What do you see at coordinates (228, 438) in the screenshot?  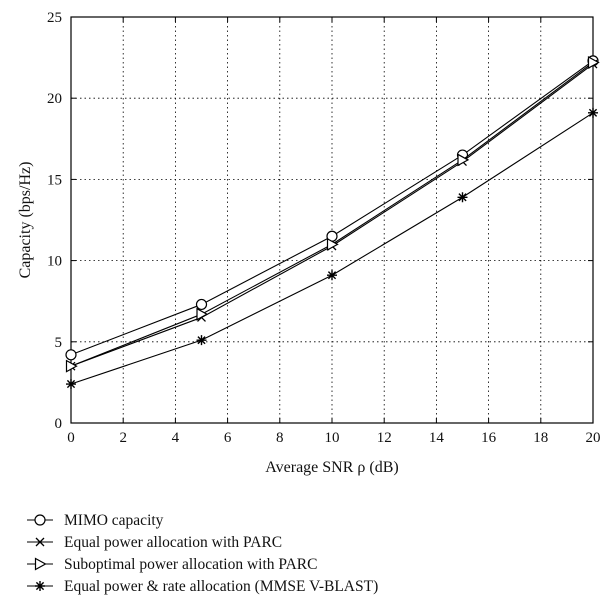 I see `x-tick-label: 6` at bounding box center [228, 438].